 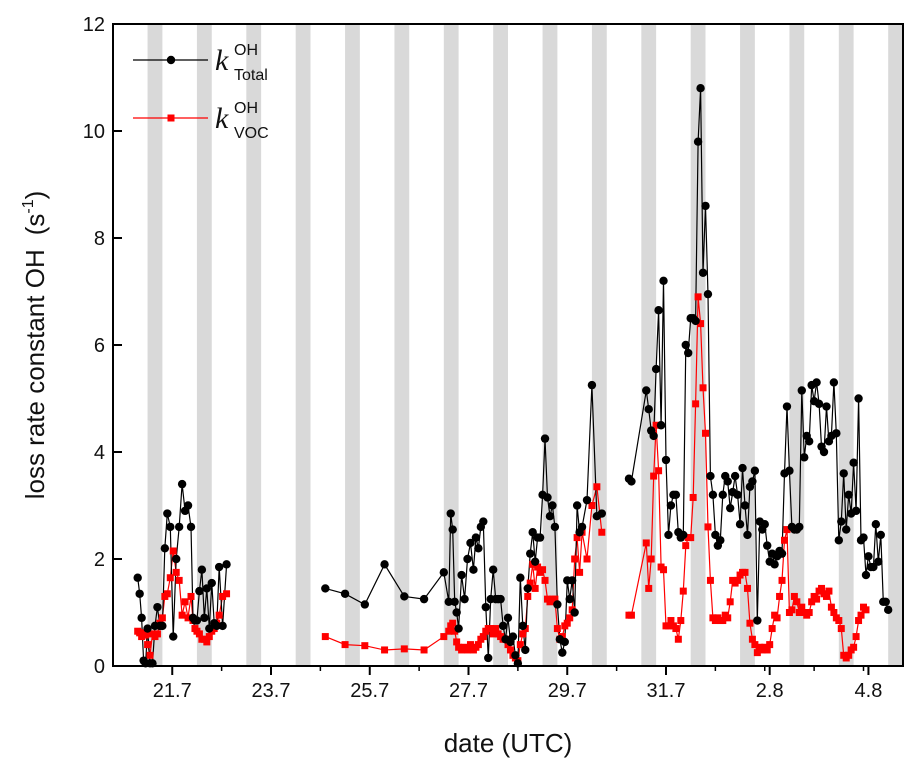 What do you see at coordinates (222, 118) in the screenshot?
I see `legend-symbol-1: k` at bounding box center [222, 118].